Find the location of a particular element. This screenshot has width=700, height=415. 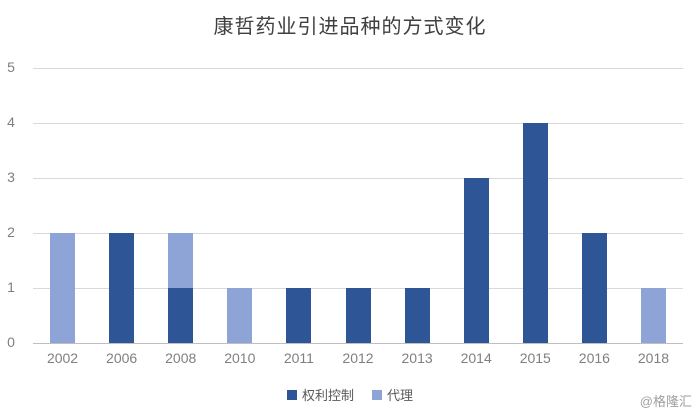

x-axis-tick-label: 2013 is located at coordinates (417, 358).